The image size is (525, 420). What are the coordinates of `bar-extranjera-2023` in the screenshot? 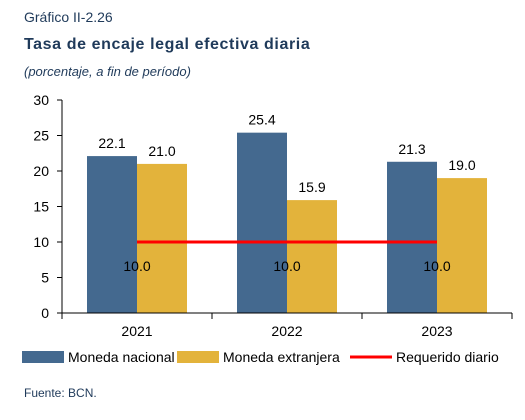 It's located at (462, 245).